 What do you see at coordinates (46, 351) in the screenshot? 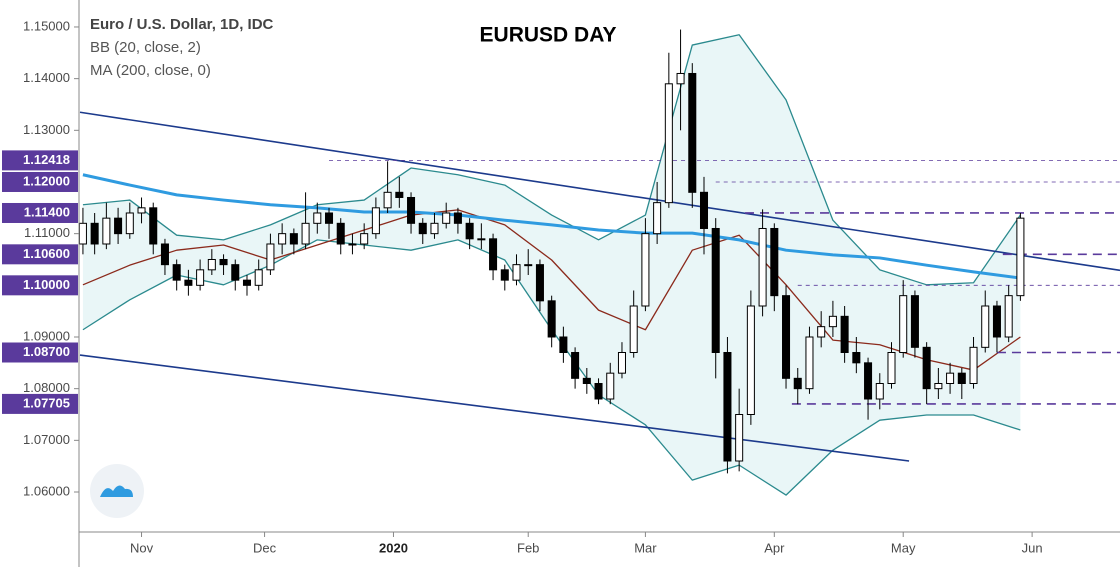
I see `level-label: 1.08700` at bounding box center [46, 351].